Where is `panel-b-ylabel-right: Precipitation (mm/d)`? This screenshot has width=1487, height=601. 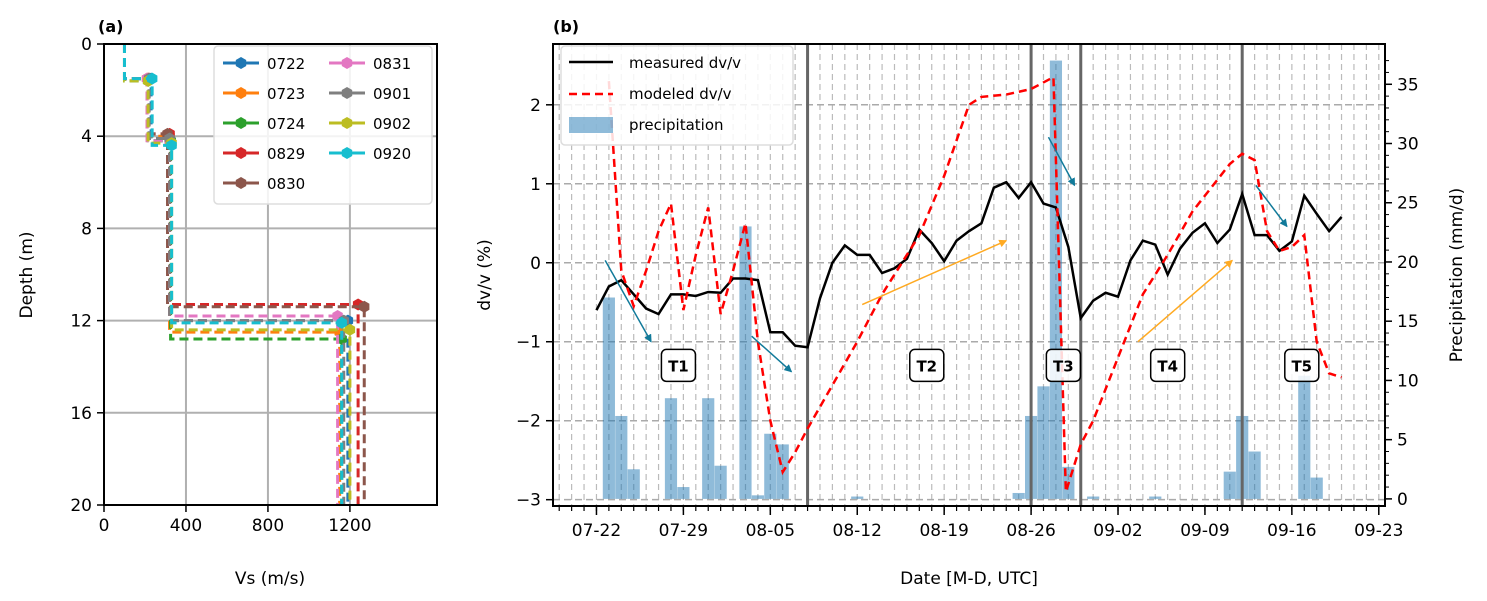 panel-b-ylabel-right: Precipitation (mm/d) is located at coordinates (1457, 275).